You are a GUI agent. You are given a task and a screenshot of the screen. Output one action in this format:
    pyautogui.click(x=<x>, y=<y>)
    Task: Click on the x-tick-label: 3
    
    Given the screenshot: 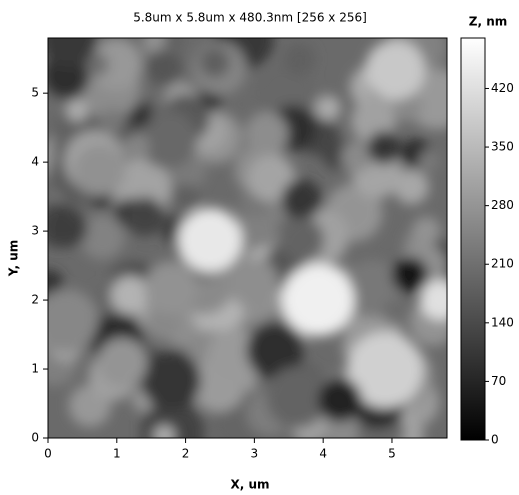 What is the action you would take?
    pyautogui.click(x=255, y=454)
    